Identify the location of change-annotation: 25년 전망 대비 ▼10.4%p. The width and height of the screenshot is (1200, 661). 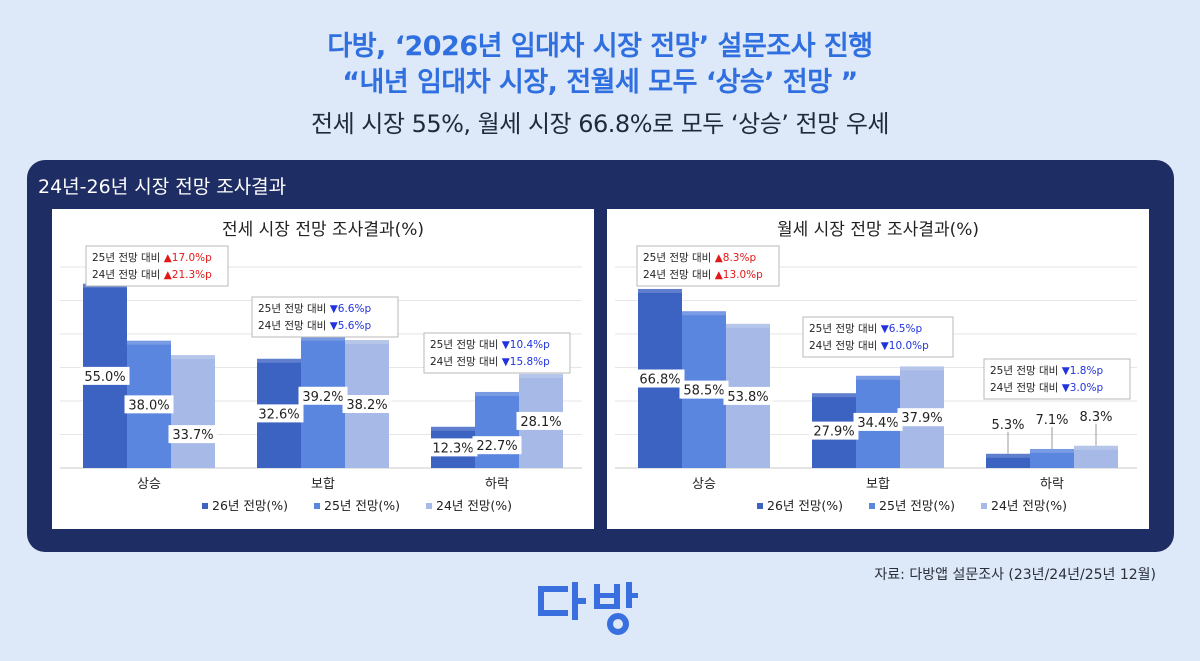
(490, 345).